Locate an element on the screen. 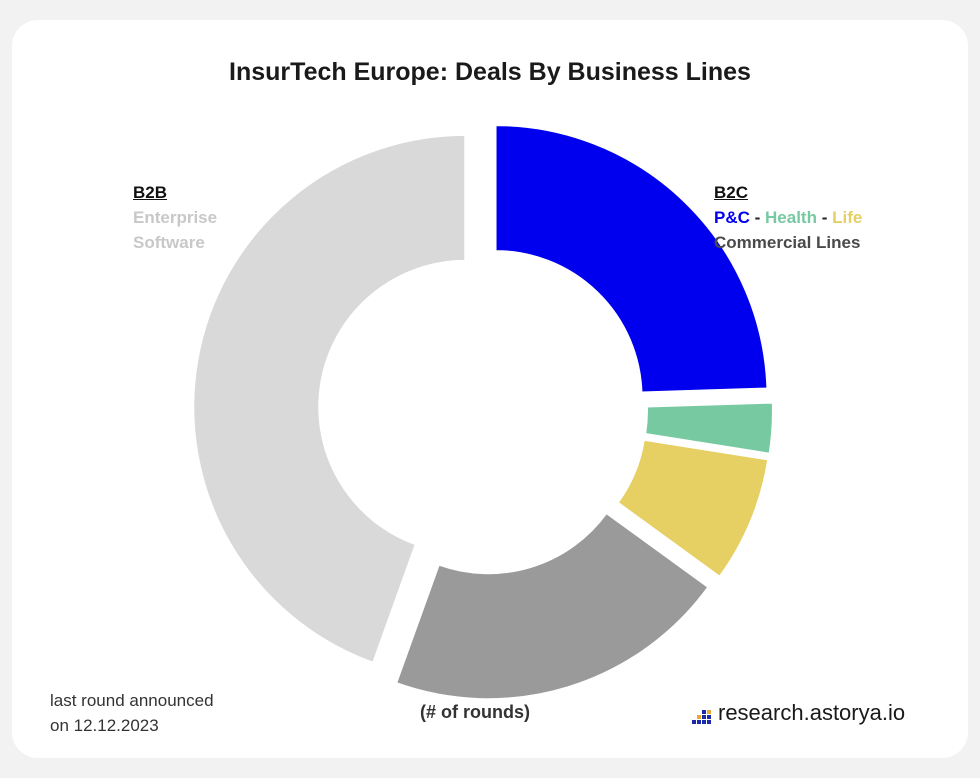 This screenshot has height=778, width=980. brand: research.astorya.io is located at coordinates (798, 713).